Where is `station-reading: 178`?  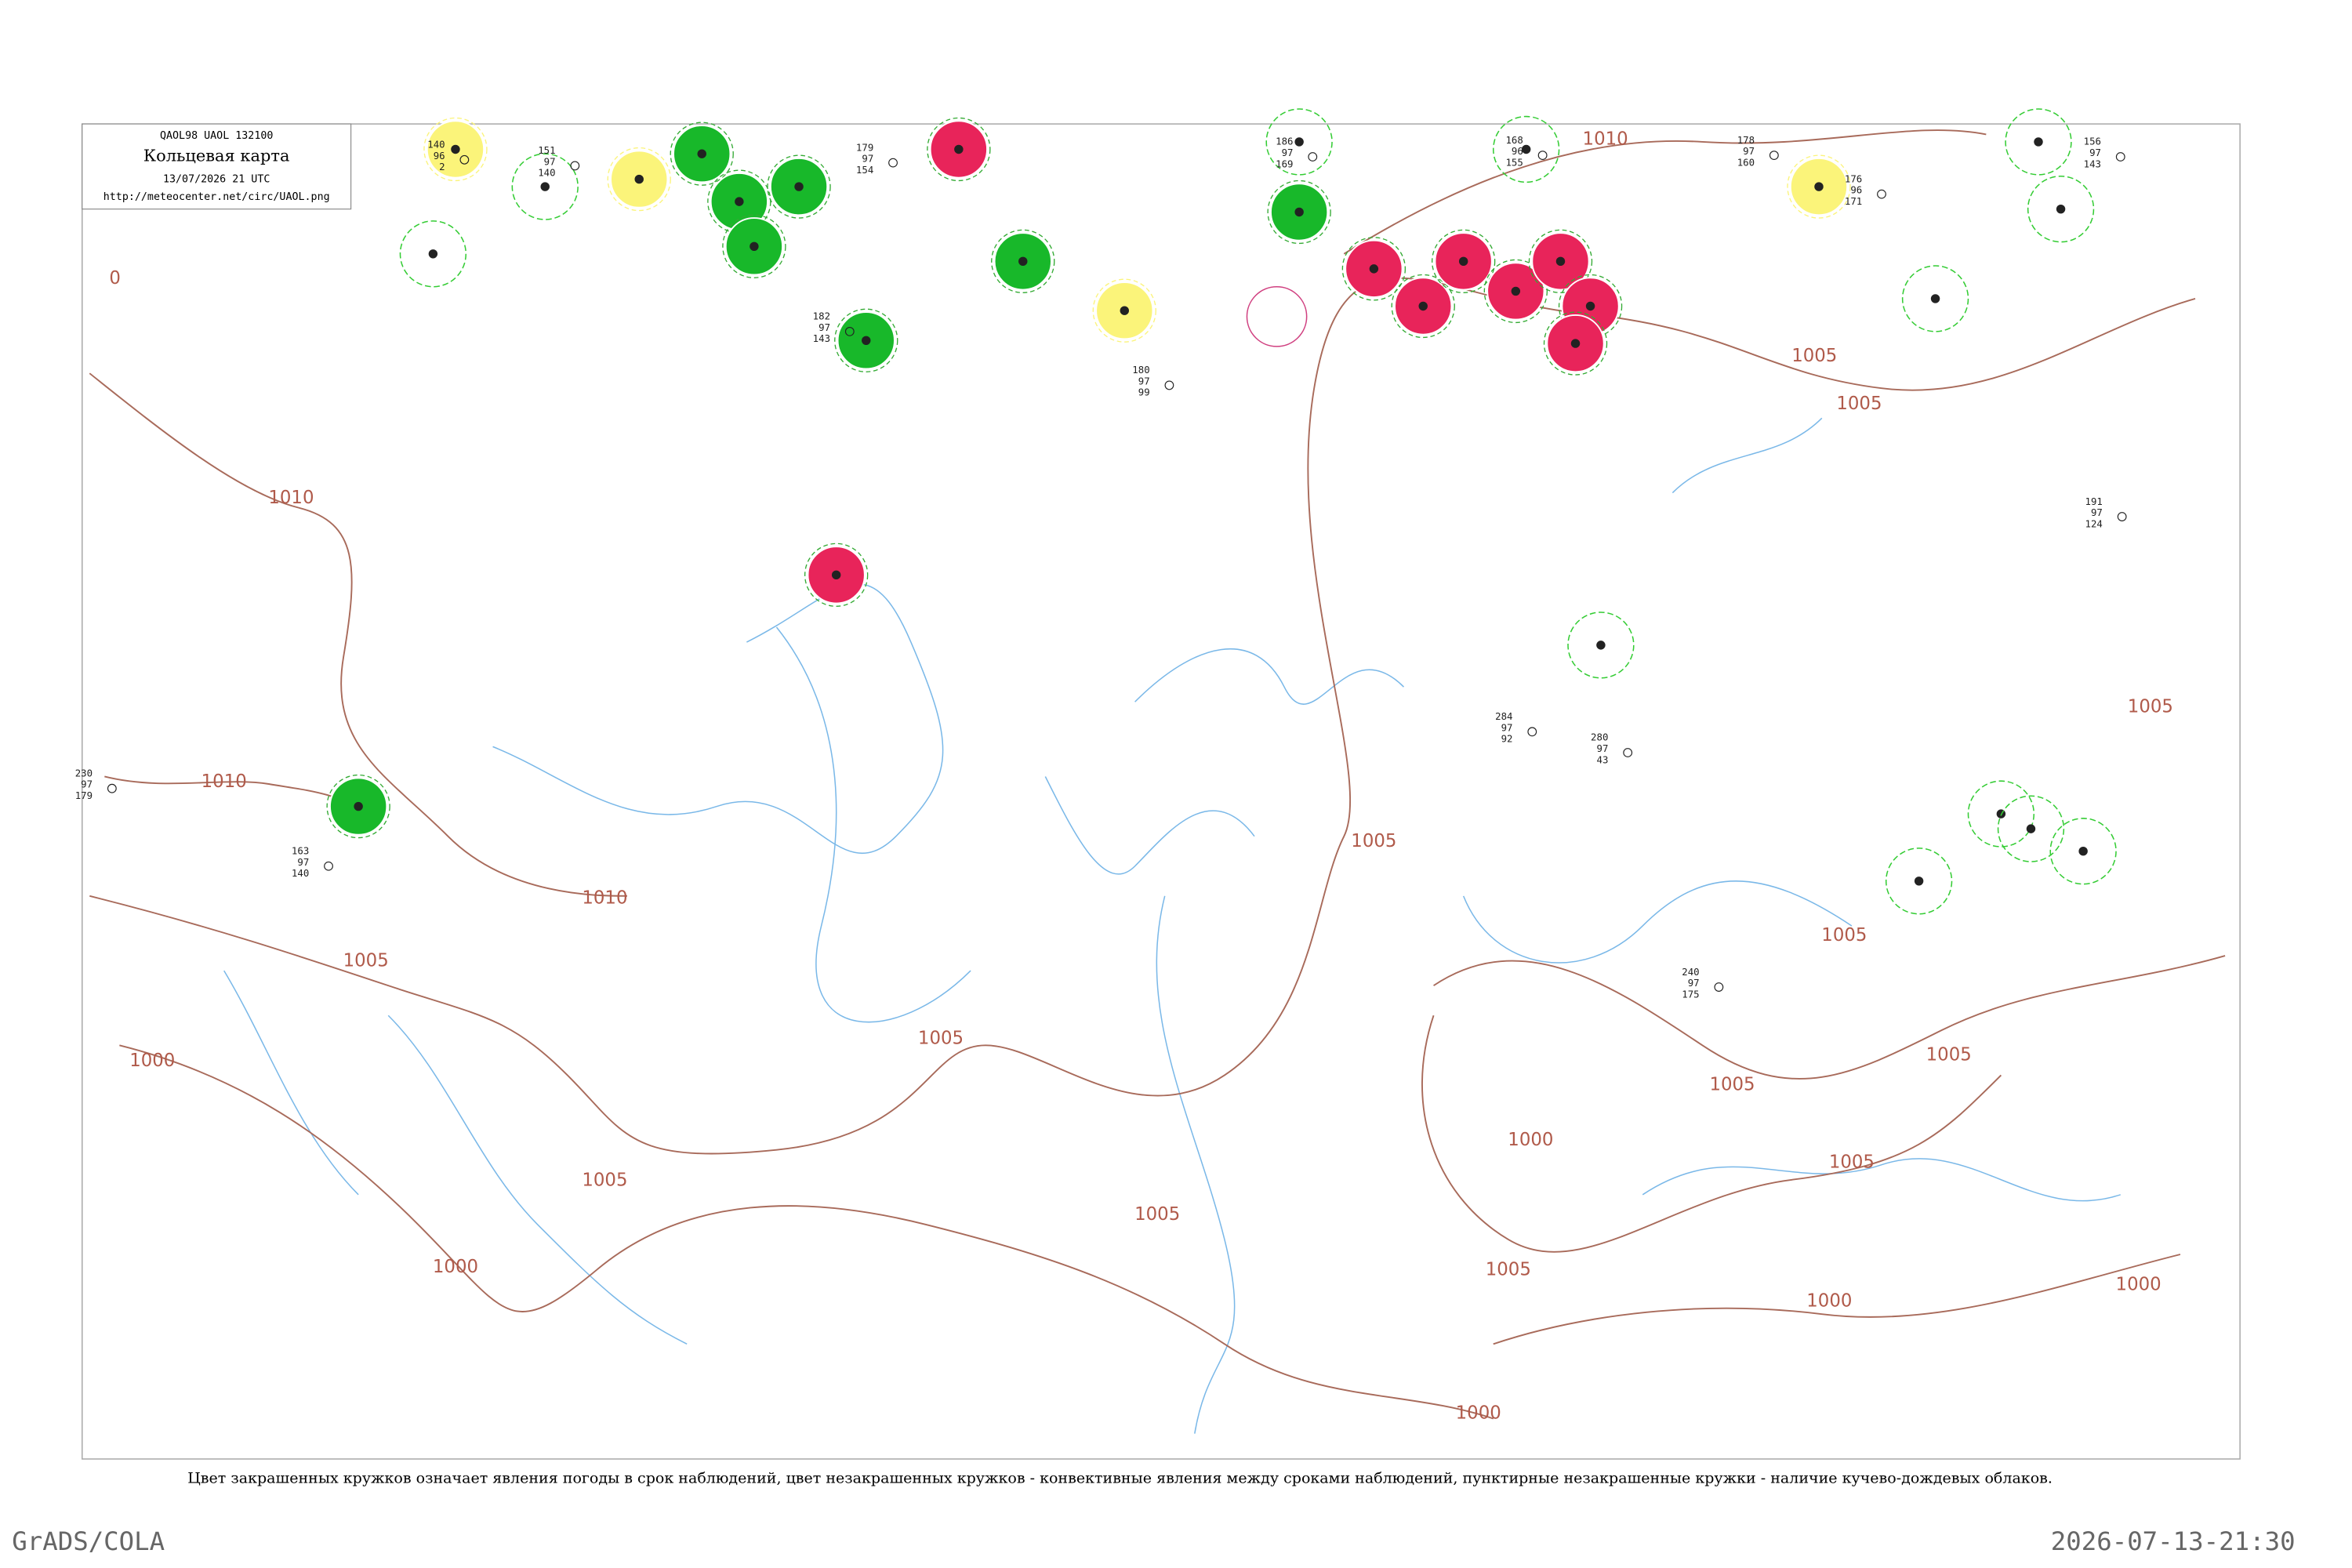 station-reading: 178 is located at coordinates (1746, 140).